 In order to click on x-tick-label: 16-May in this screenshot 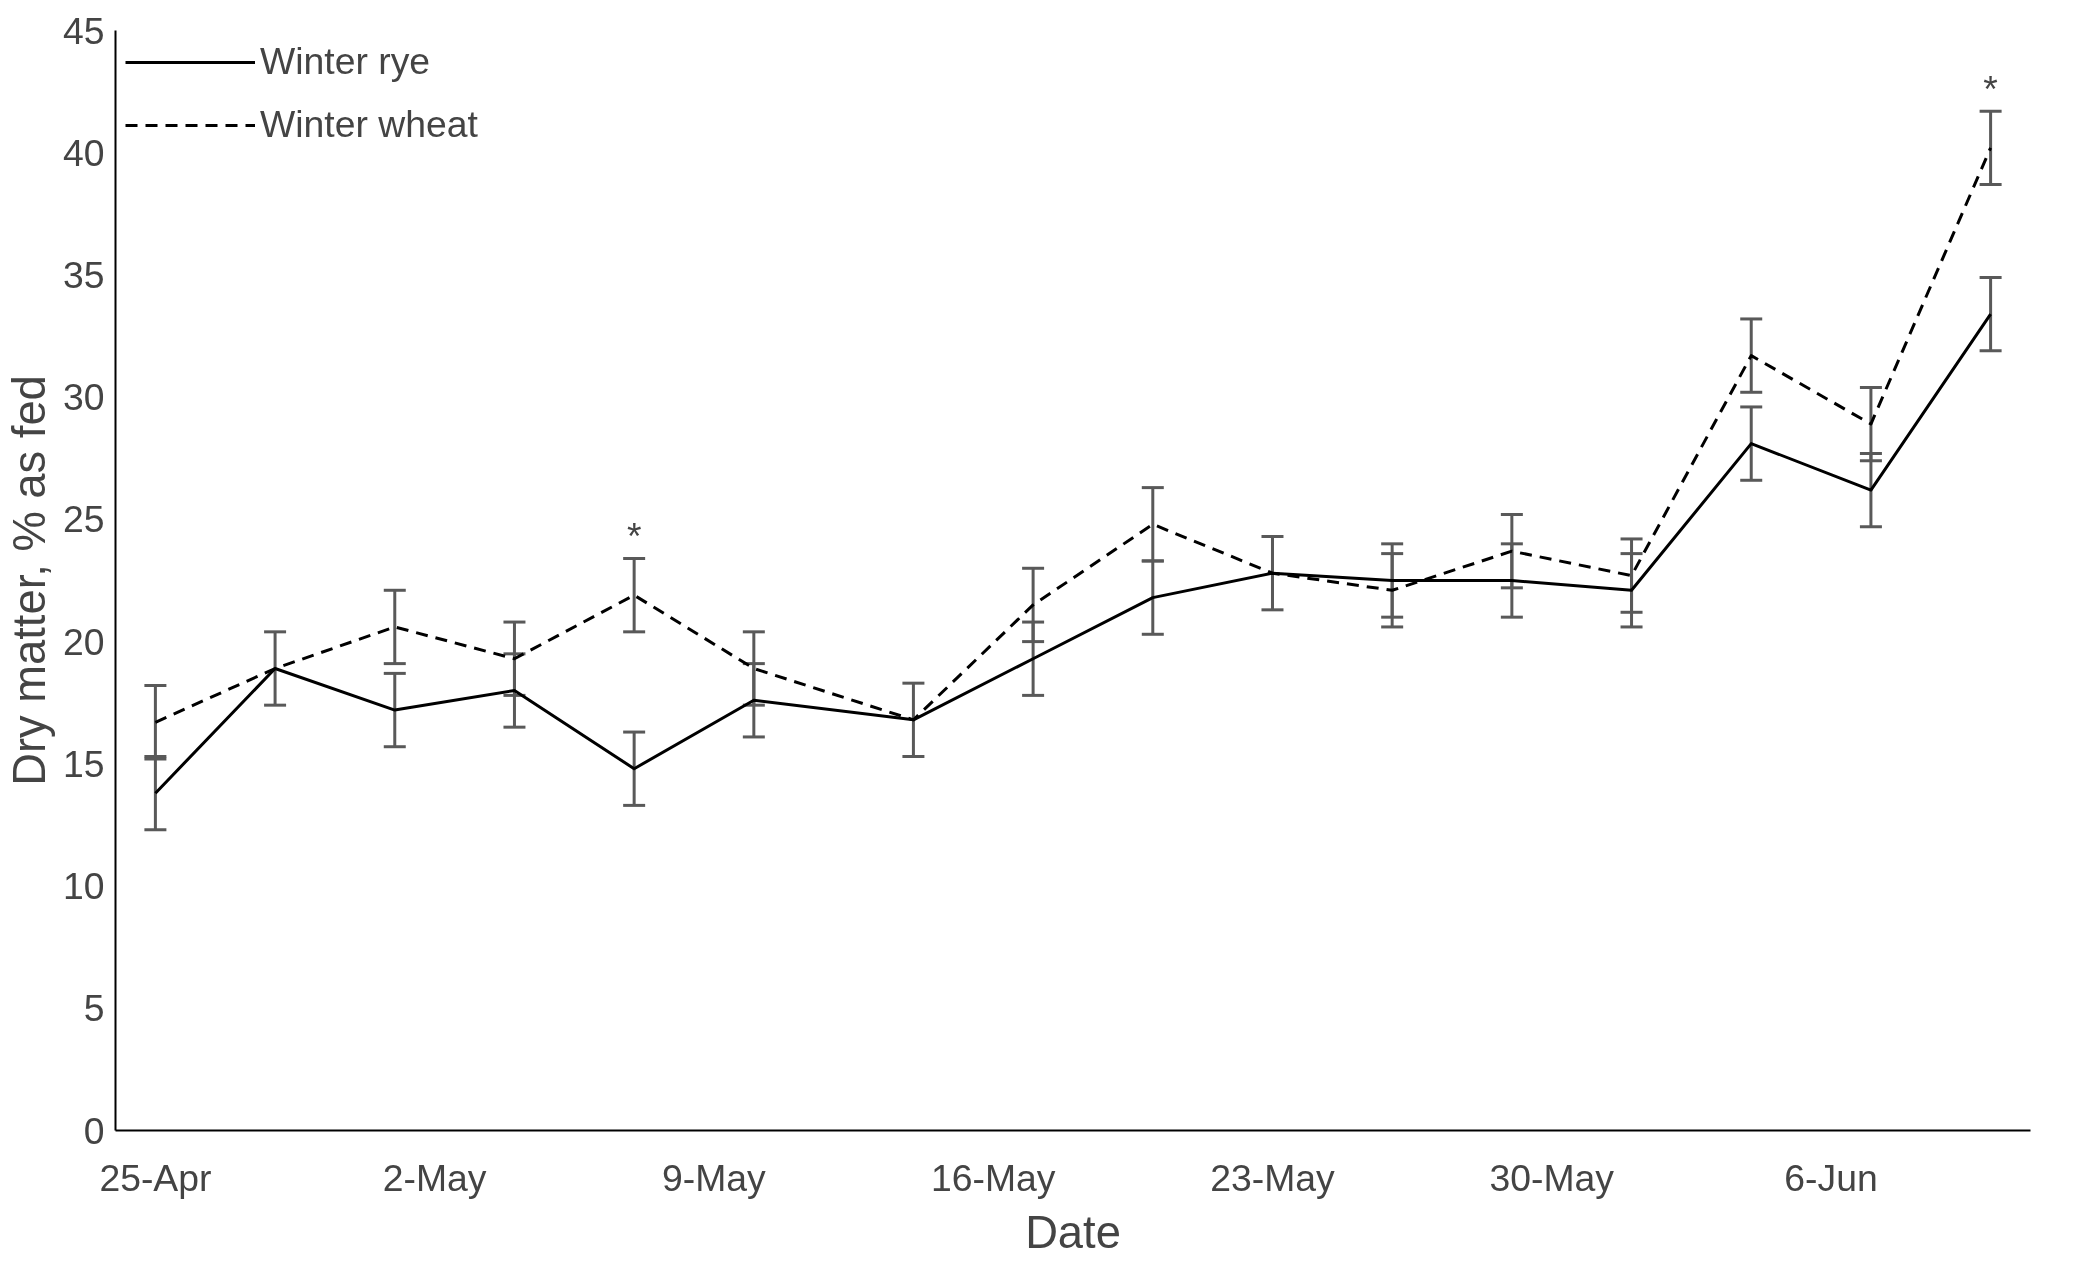, I will do `click(993, 1177)`.